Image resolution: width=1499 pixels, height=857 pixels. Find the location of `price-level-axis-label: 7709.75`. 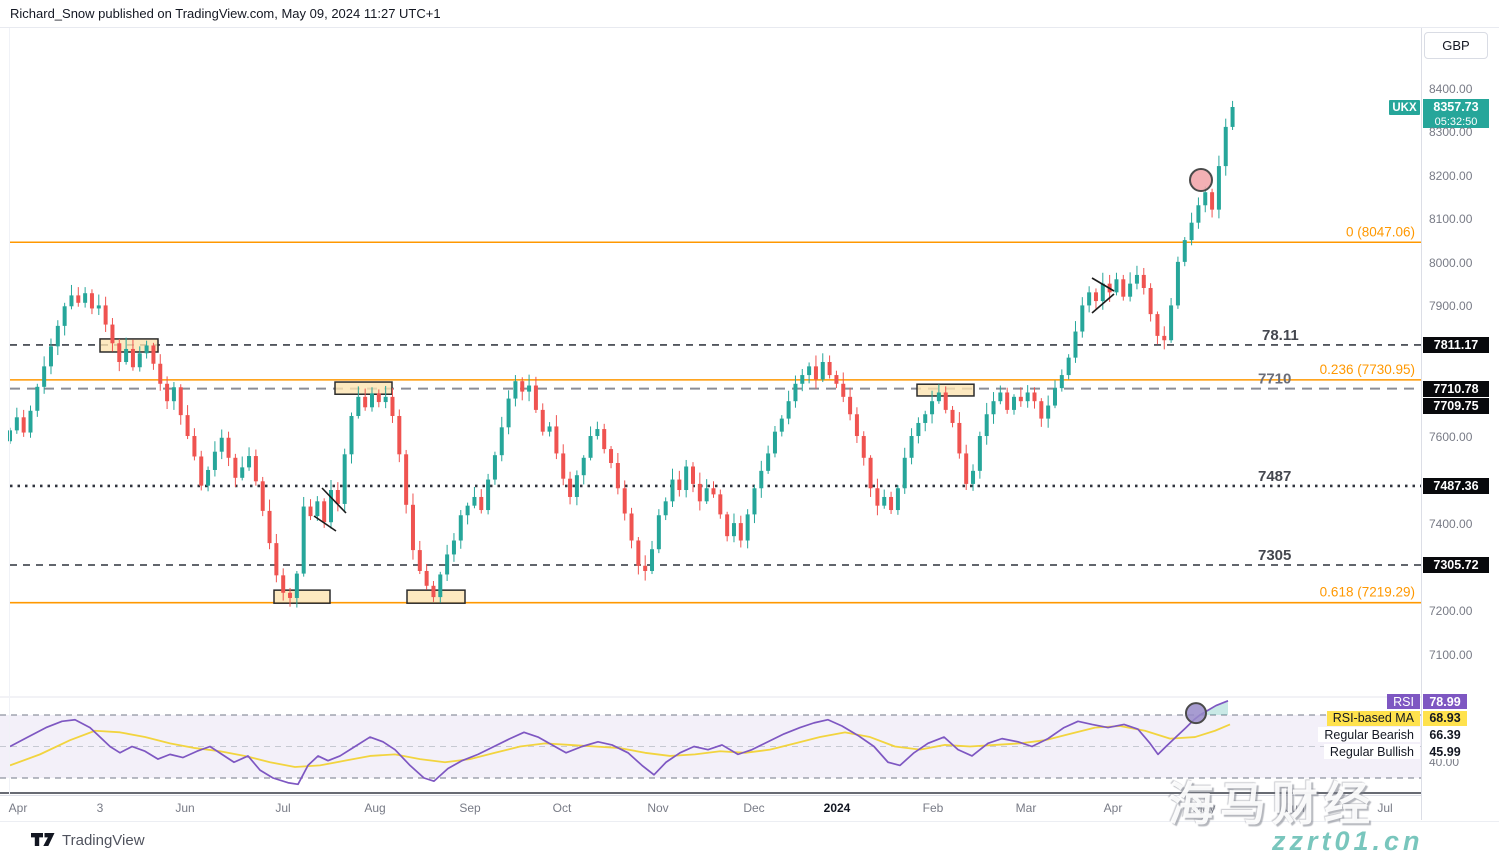

price-level-axis-label: 7709.75 is located at coordinates (1456, 405).